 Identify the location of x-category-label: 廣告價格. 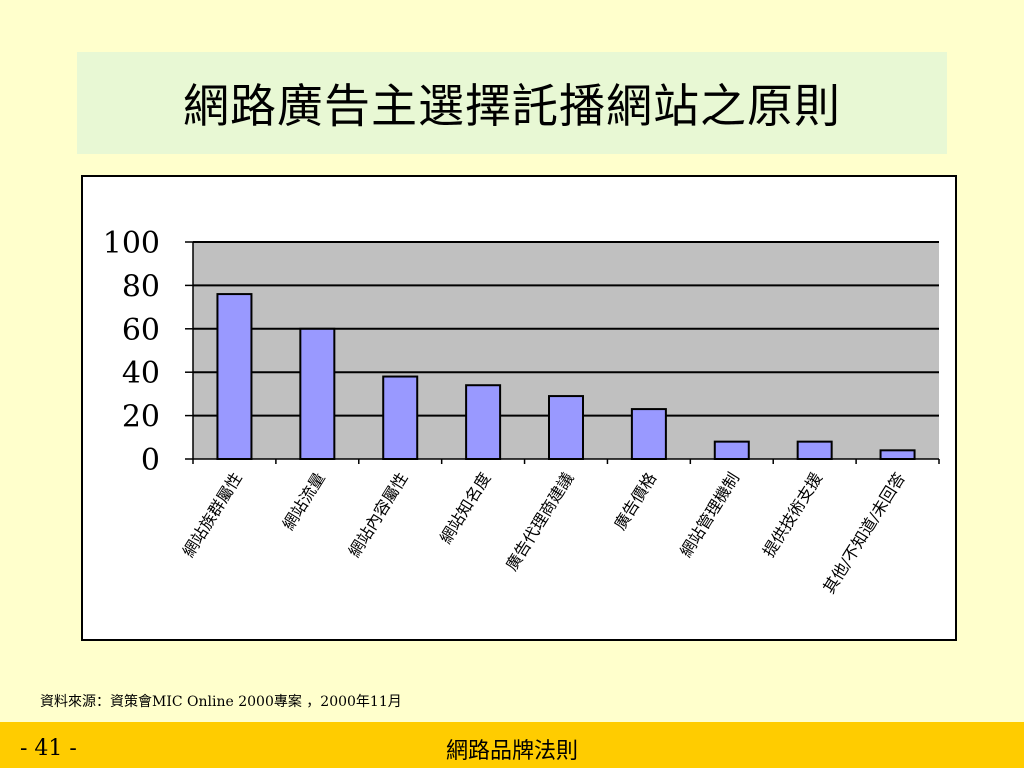
(635, 501).